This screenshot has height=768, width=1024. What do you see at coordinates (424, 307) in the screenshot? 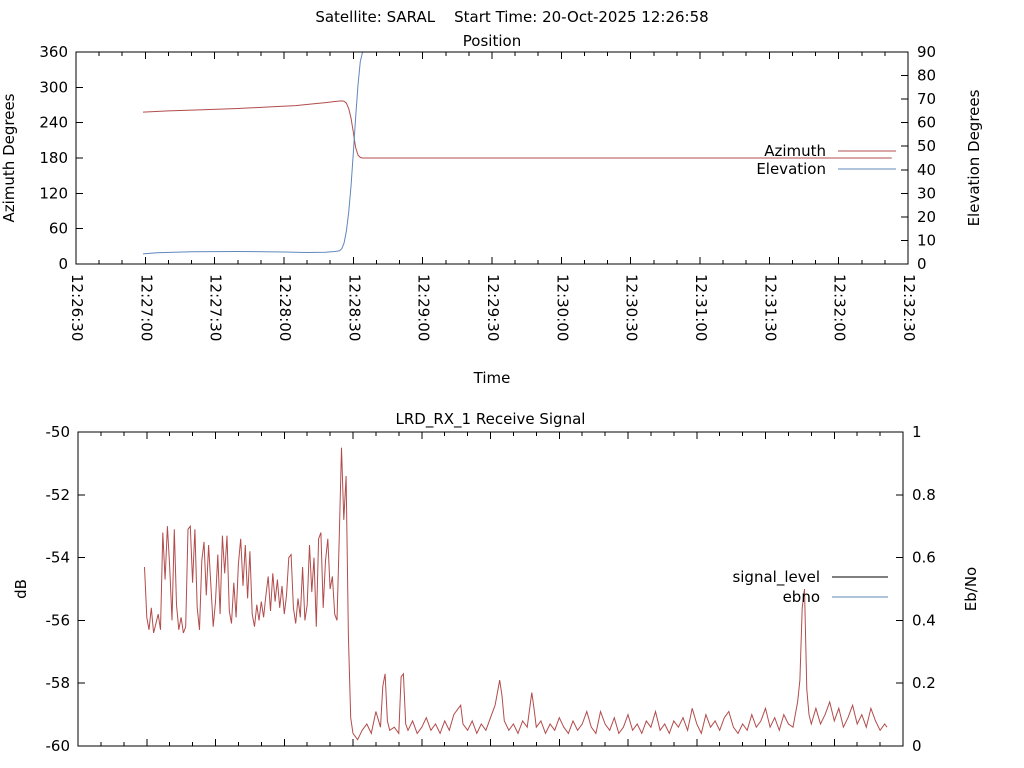
I see `x-tick-label: 12:29:00` at bounding box center [424, 307].